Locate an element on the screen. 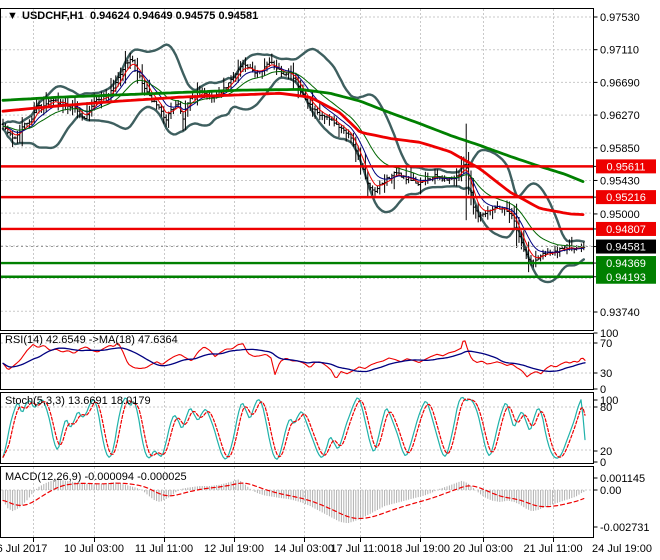 This screenshot has height=560, width=660. time-axis-label: 17 Jul 11:00 is located at coordinates (359, 549).